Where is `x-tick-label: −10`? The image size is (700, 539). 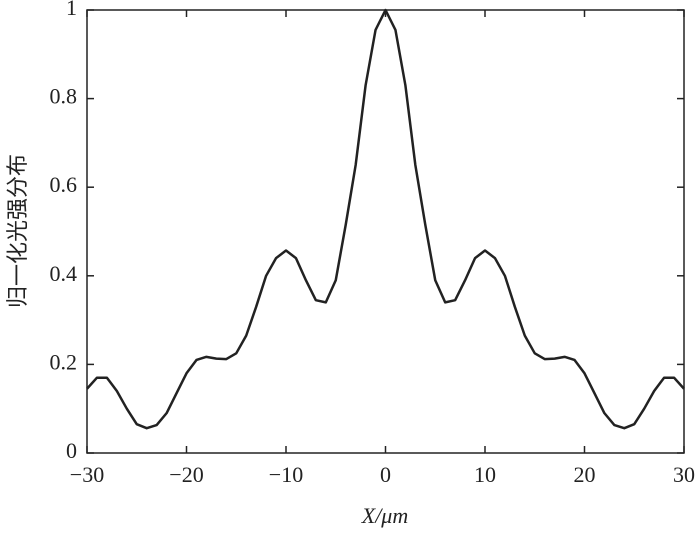
x-tick-label: −10 is located at coordinates (286, 474).